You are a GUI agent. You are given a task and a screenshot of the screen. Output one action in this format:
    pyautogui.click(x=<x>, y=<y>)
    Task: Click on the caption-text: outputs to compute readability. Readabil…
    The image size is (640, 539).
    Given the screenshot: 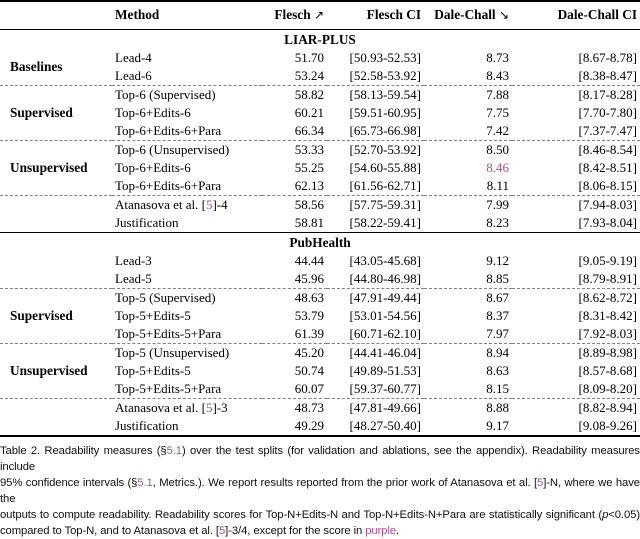 What is the action you would take?
    pyautogui.click(x=301, y=515)
    